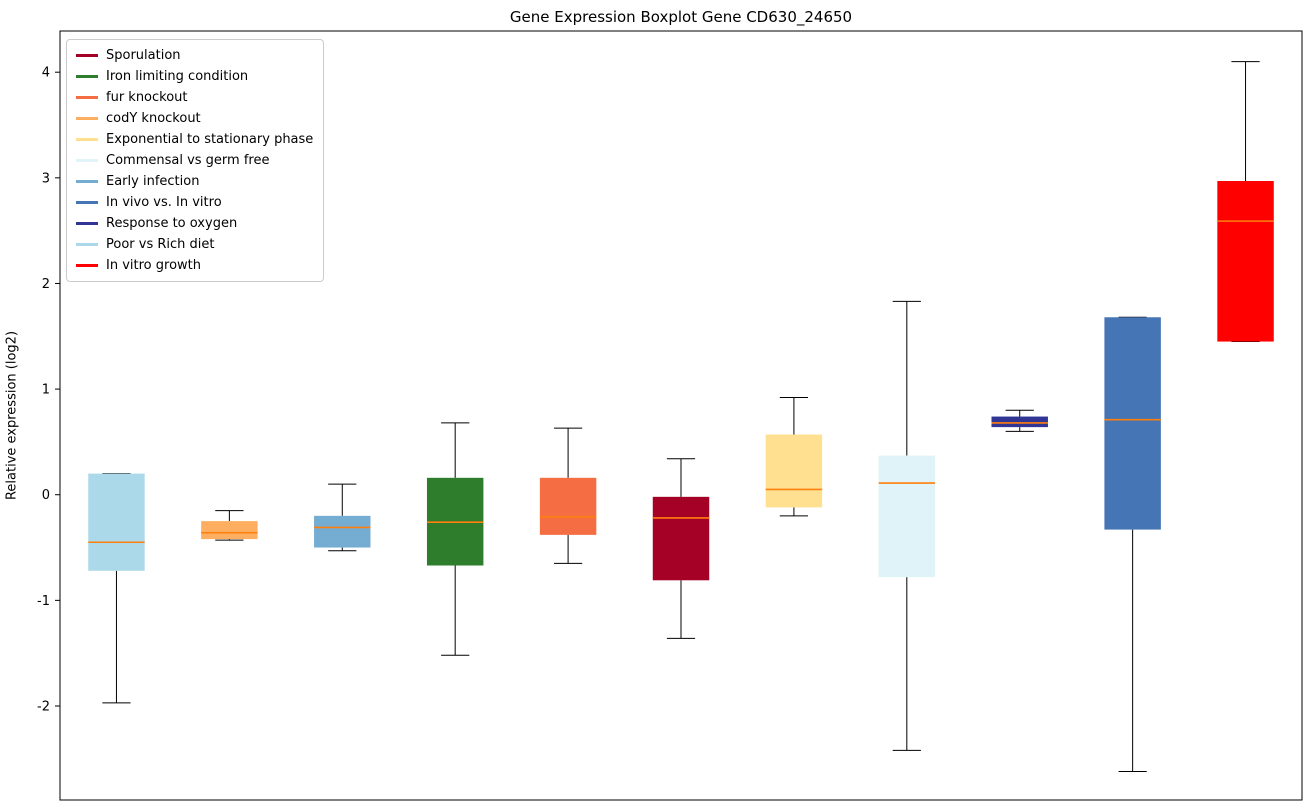  Describe the element at coordinates (46, 178) in the screenshot. I see `y-tick-label: 3` at that location.